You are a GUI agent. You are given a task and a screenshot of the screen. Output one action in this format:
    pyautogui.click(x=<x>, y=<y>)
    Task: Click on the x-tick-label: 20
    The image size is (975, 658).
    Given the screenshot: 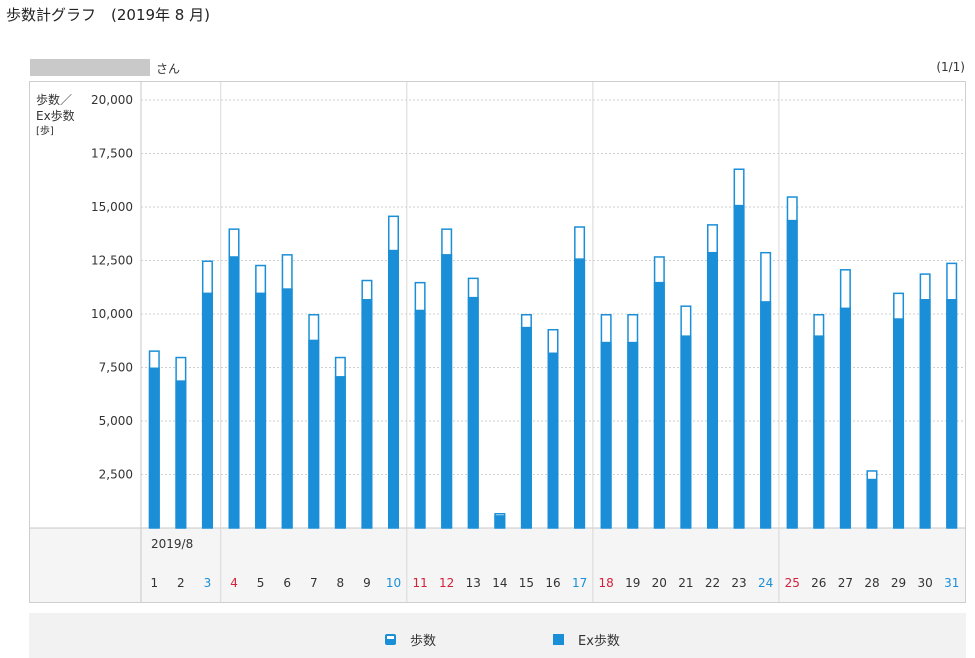 What is the action you would take?
    pyautogui.click(x=659, y=583)
    